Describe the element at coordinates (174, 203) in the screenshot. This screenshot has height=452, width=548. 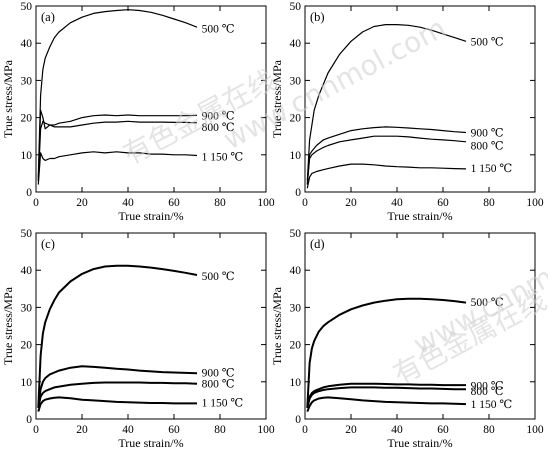
I see `panel-a-xtick-label-3: 60` at that location.